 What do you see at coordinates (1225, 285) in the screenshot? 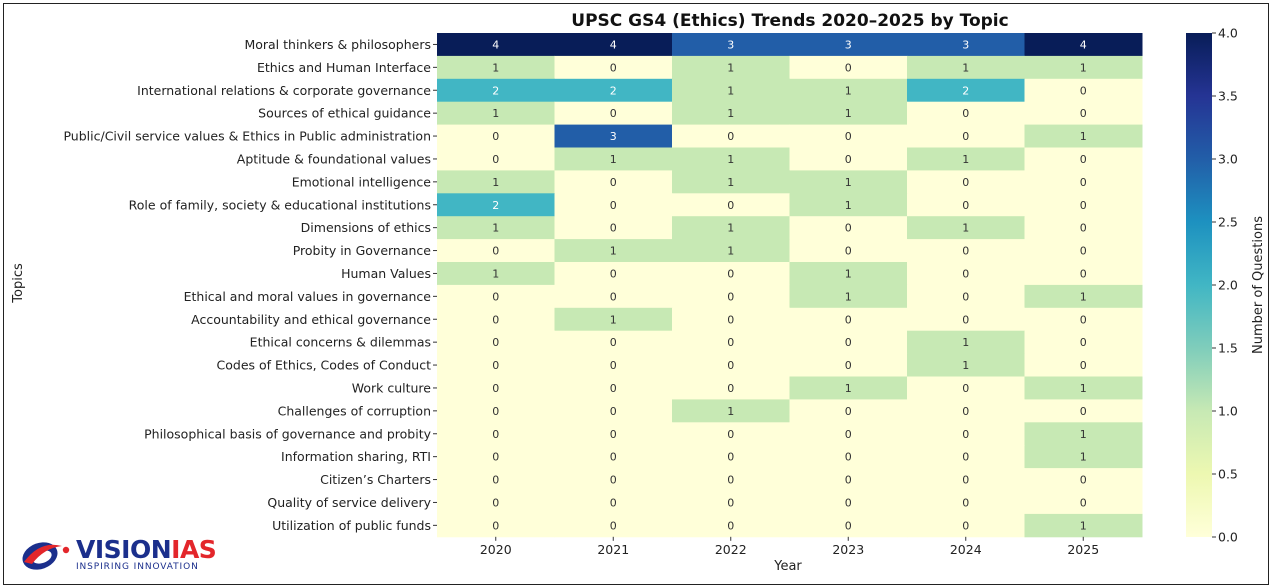
I see `colorbar-ticks: 0.0 0.5 1.0 1.5 2.0 2.5 3.0 3.5 4.0` at bounding box center [1225, 285].